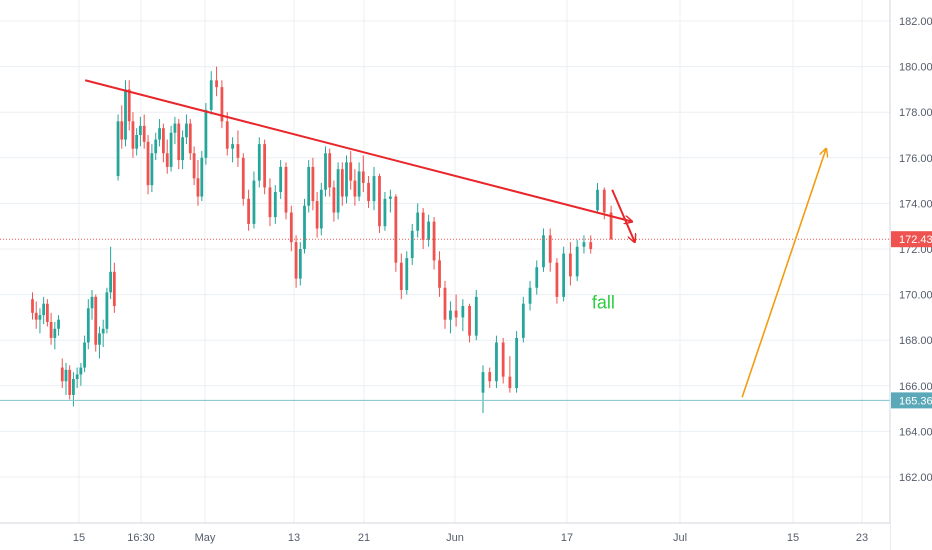 This screenshot has height=550, width=932. Describe the element at coordinates (915, 478) in the screenshot. I see `price-tick-label: 162.00` at that location.